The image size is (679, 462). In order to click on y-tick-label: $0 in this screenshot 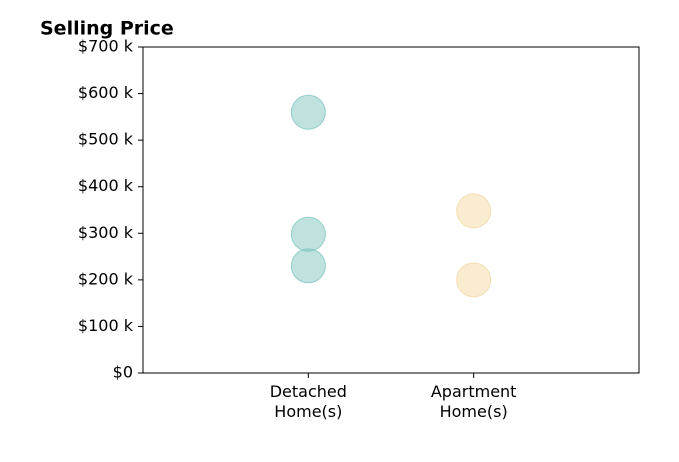, I will do `click(123, 372)`.